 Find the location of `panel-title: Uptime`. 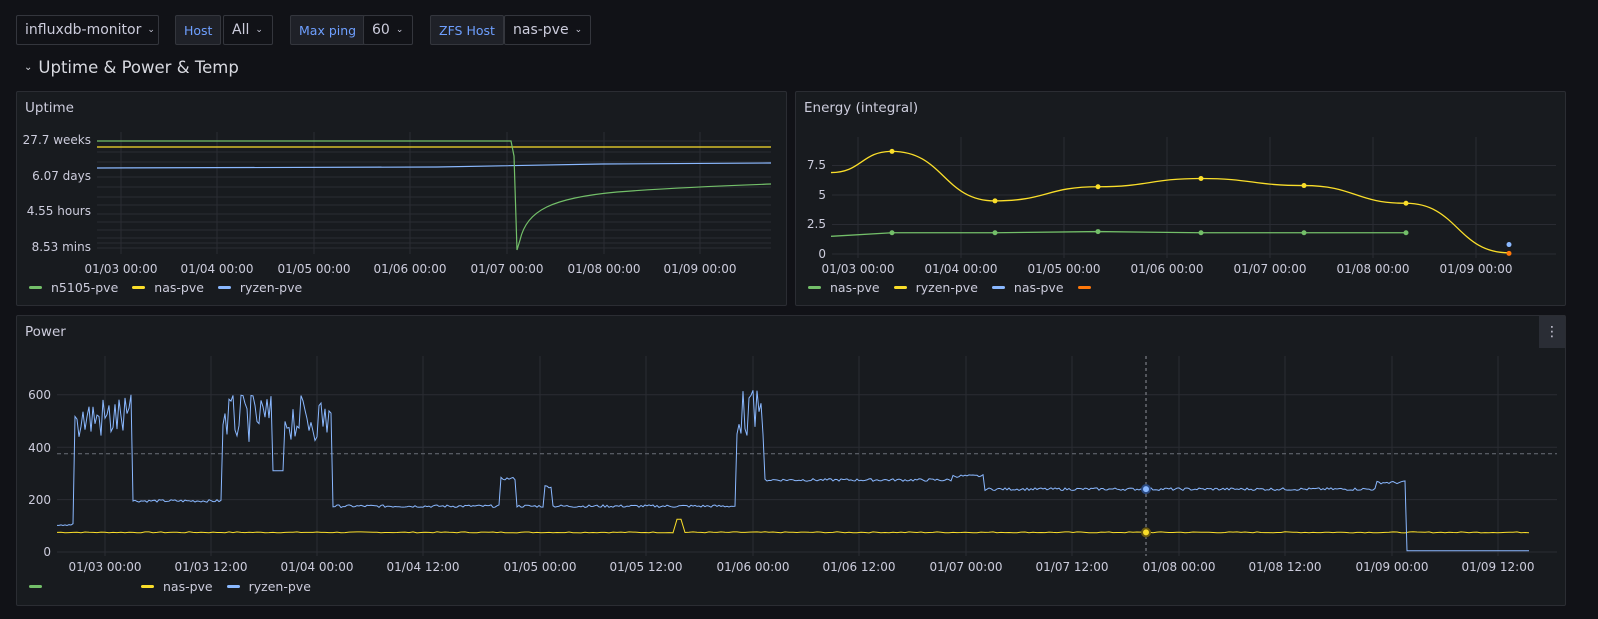

panel-title: Uptime is located at coordinates (49, 108).